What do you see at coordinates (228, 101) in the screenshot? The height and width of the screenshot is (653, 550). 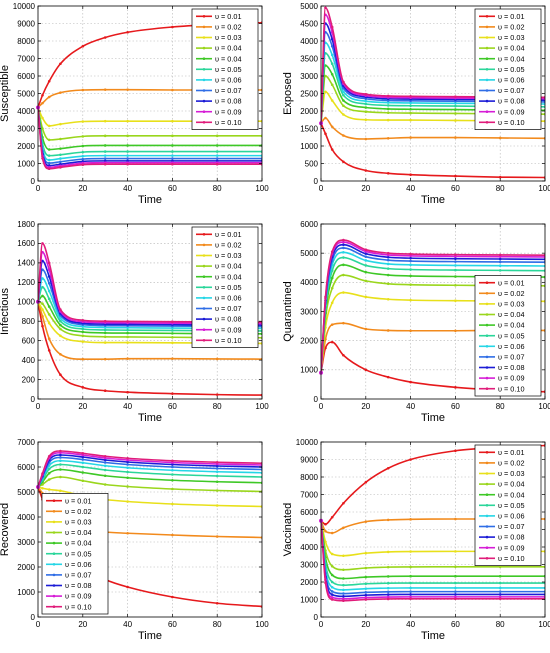 I see `legend-entry-label: υ = 0.08` at bounding box center [228, 101].